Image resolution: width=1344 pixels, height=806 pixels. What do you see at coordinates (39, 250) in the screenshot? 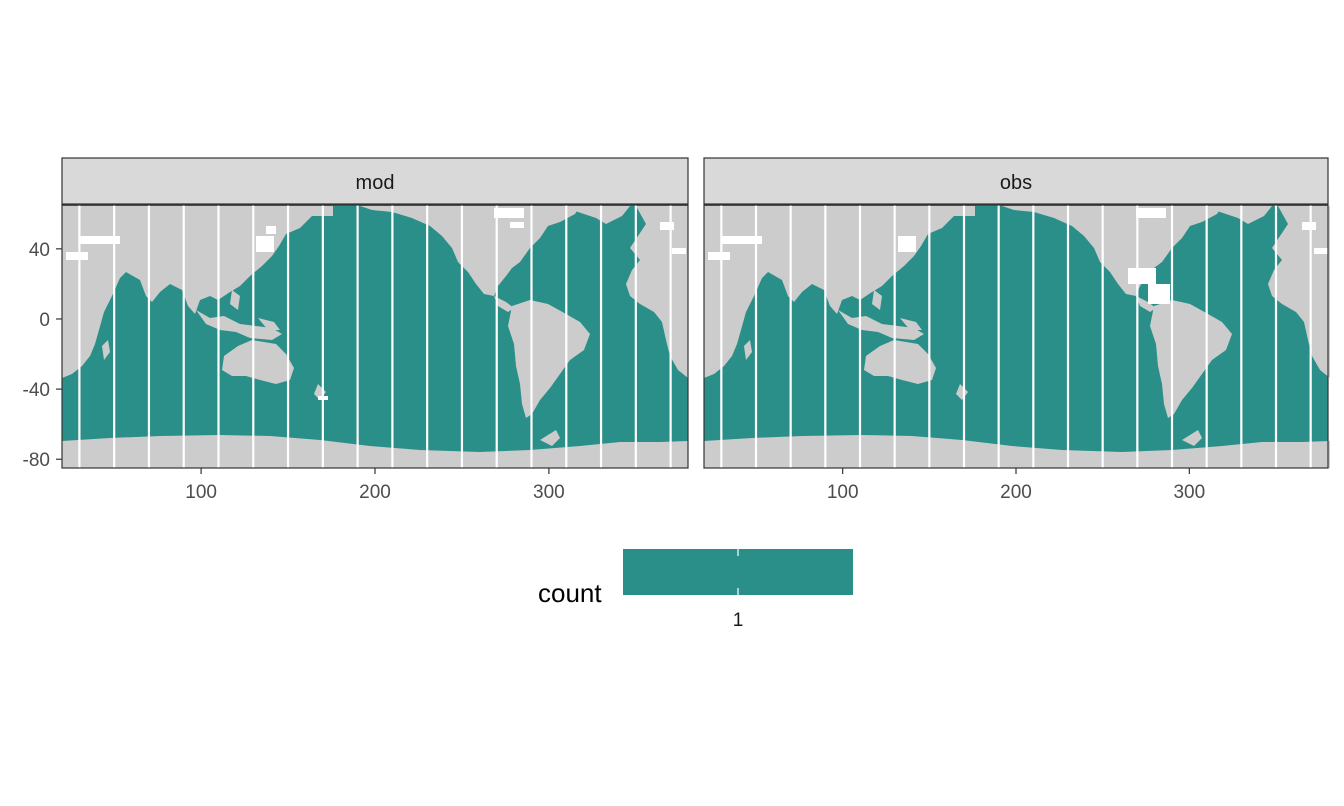
I see `y-tick-label: 40` at bounding box center [39, 250].